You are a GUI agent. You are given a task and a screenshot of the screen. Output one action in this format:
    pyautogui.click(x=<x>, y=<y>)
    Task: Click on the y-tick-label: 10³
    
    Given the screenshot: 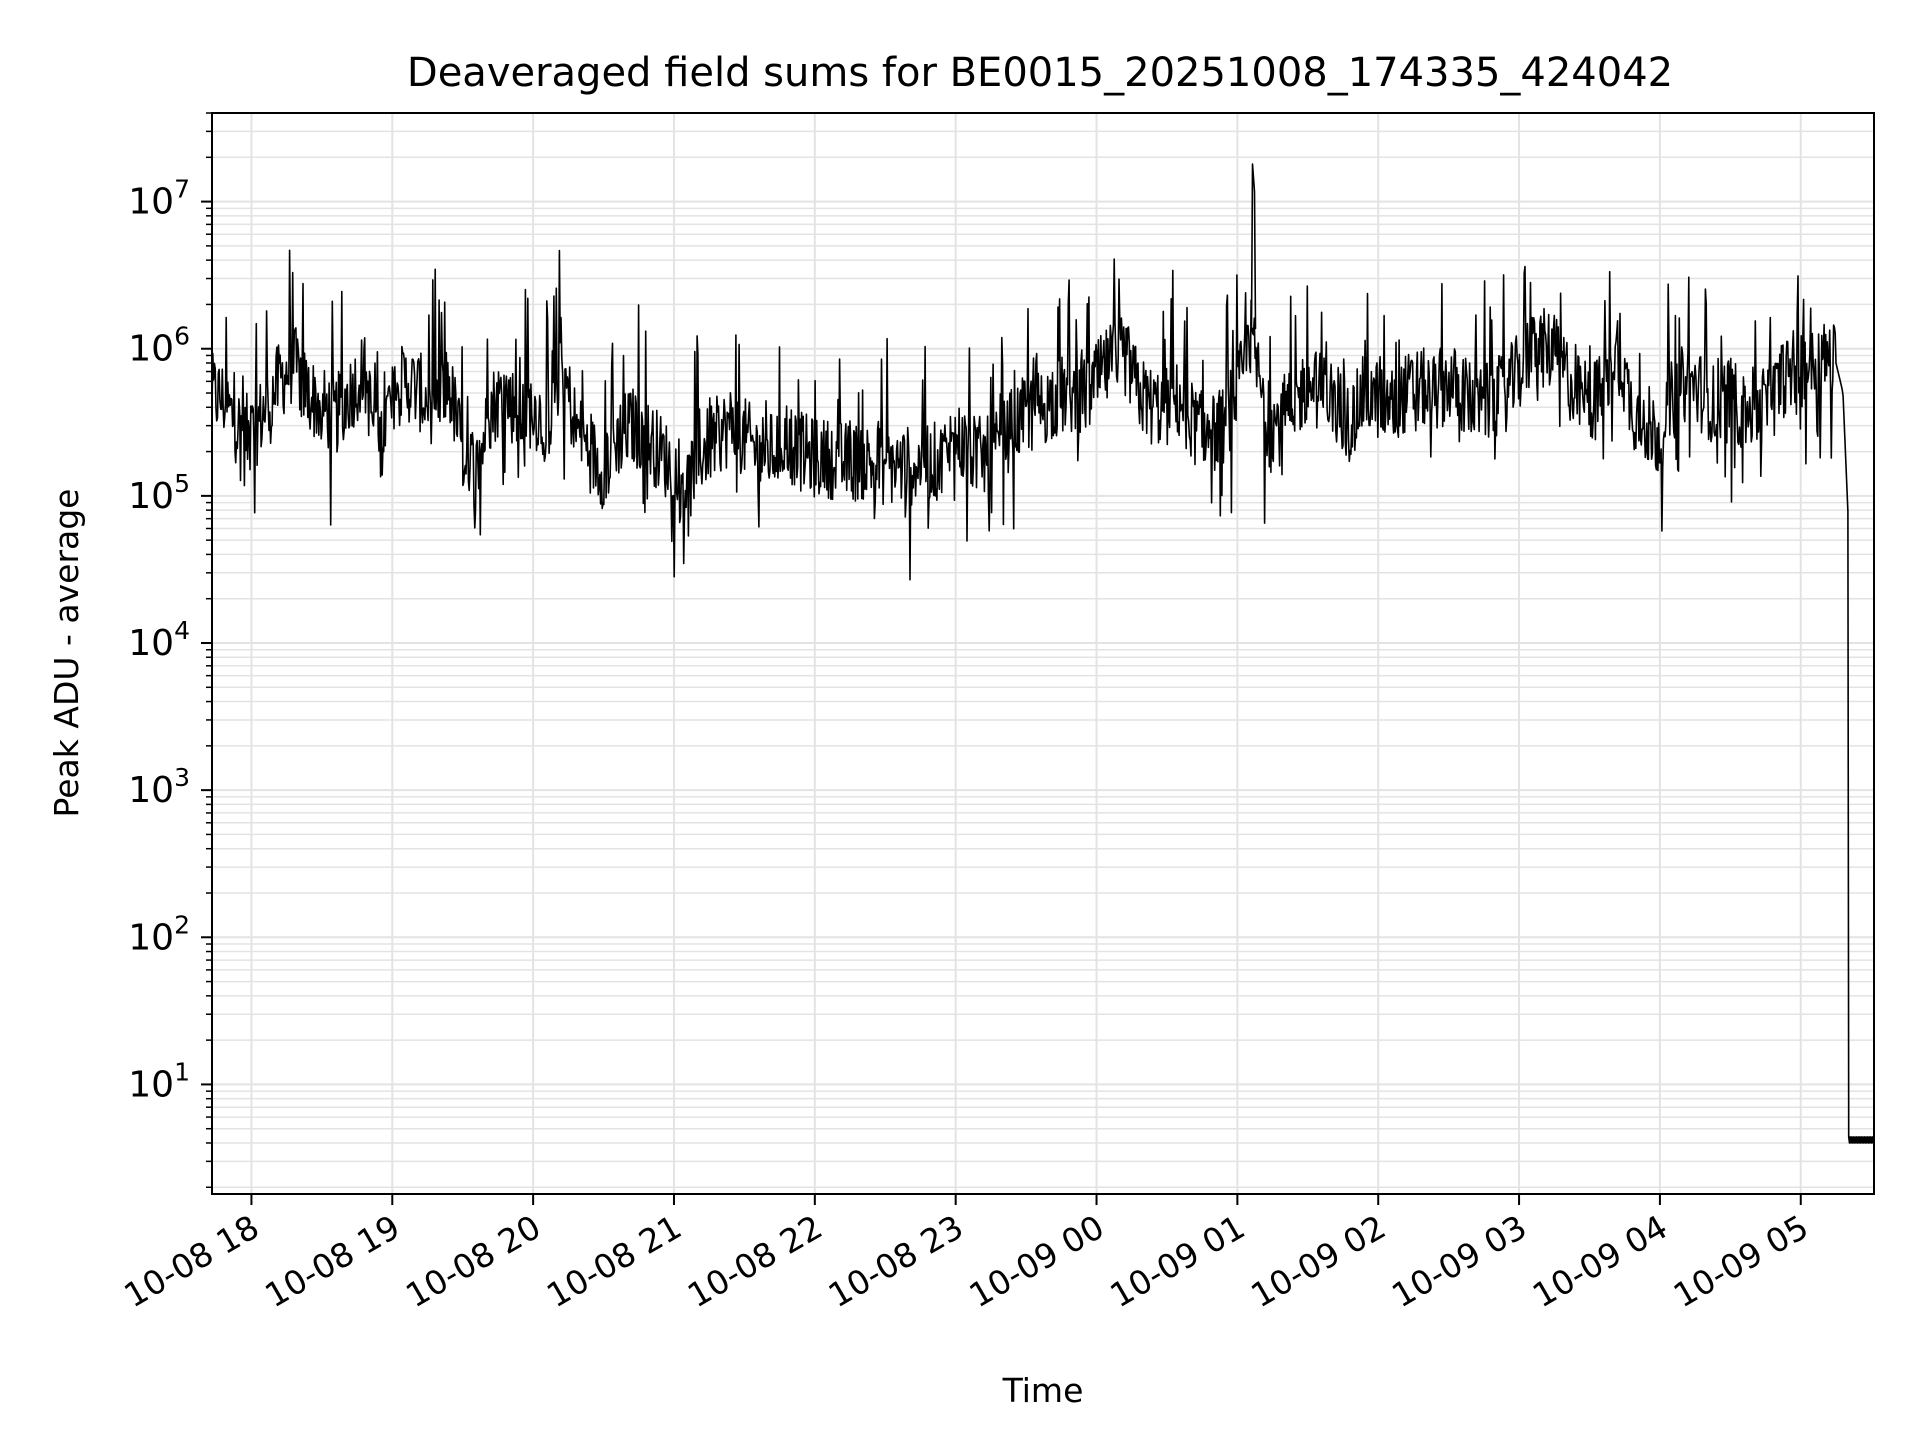 What is the action you would take?
    pyautogui.click(x=159, y=787)
    